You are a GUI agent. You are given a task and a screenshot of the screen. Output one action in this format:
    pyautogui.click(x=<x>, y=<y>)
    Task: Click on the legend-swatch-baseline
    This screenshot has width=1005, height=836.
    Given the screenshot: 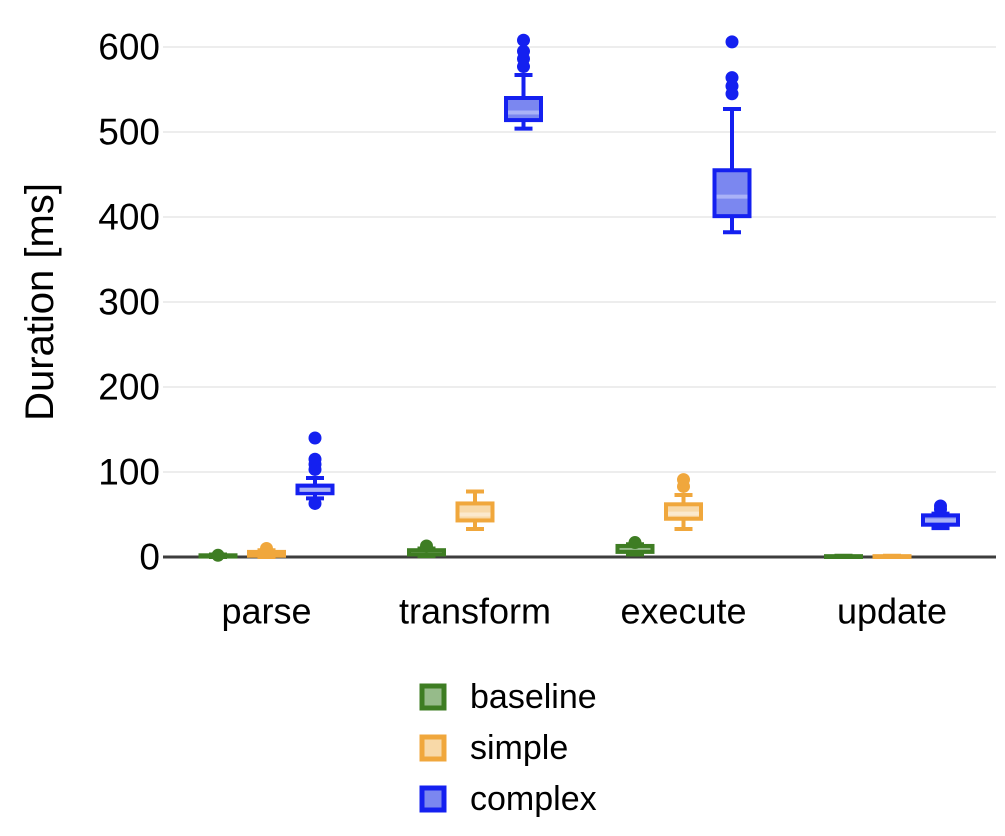 What is the action you would take?
    pyautogui.click(x=433, y=697)
    